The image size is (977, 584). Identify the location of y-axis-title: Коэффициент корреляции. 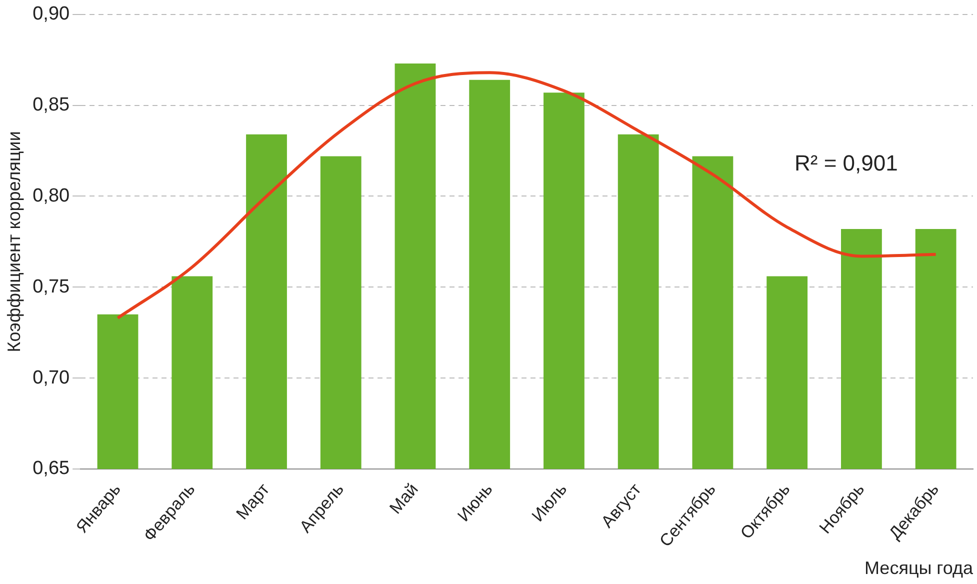
(14, 241).